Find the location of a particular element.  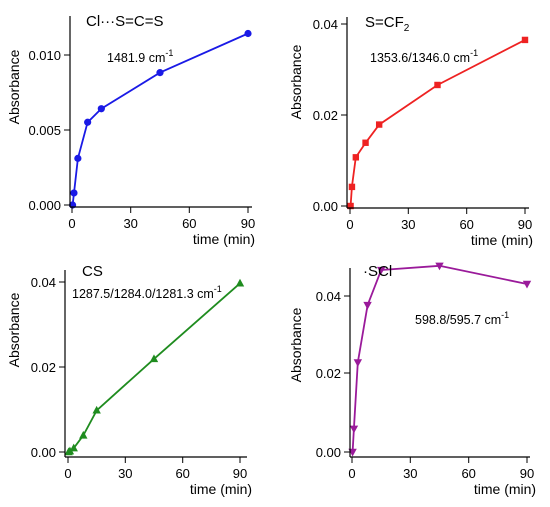

panel-title: Cl···S=C=S is located at coordinates (125, 21).